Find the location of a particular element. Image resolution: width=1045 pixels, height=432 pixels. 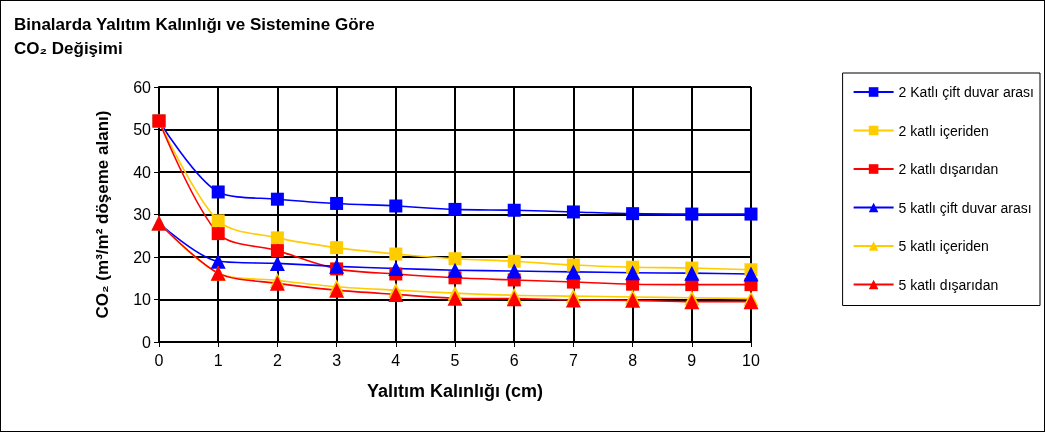

x-tick-label: 5 is located at coordinates (455, 360).